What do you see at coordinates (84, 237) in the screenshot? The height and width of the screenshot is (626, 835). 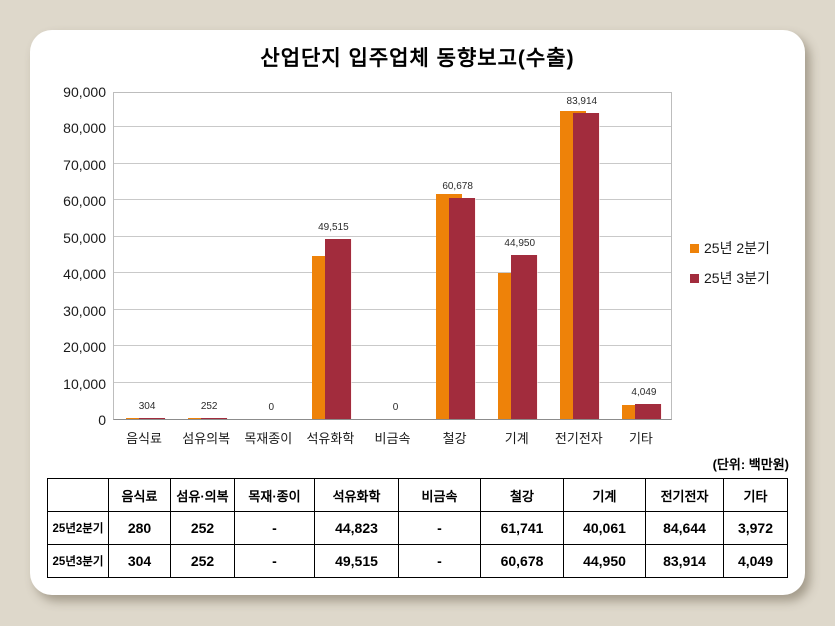 I see `y-axis-tick-label: 50,000` at bounding box center [84, 237].